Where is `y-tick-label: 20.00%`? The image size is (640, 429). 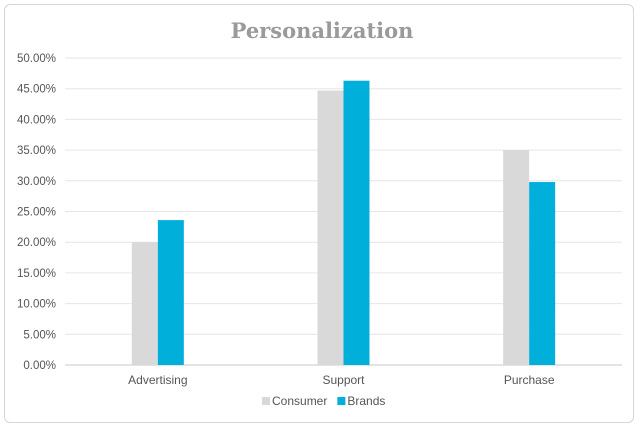 y-tick-label: 20.00% is located at coordinates (36, 243).